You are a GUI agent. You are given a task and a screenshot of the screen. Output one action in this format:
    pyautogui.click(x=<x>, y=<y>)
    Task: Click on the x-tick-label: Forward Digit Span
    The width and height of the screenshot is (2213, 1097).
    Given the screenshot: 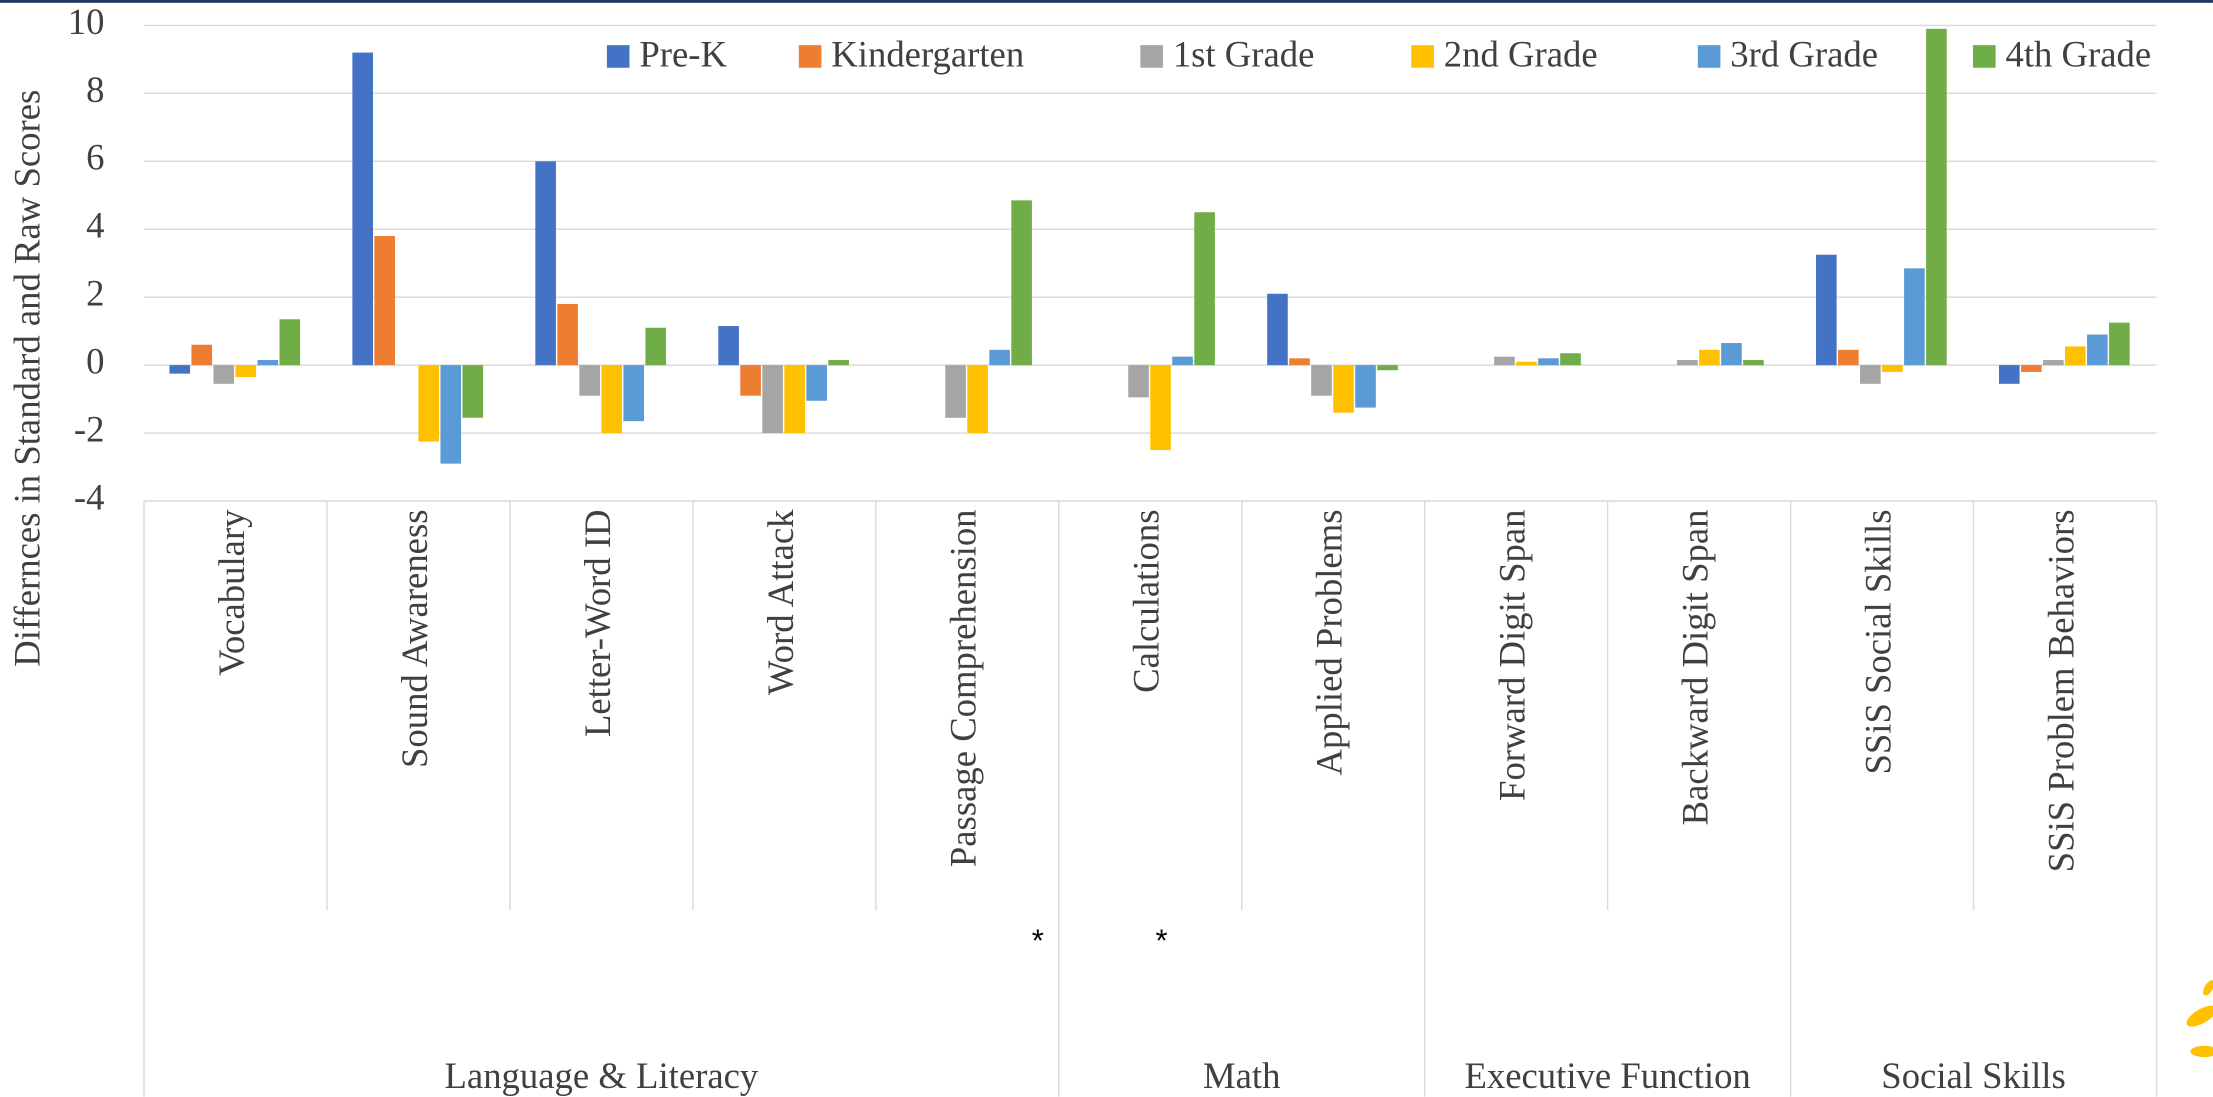 What is the action you would take?
    pyautogui.click(x=1512, y=654)
    